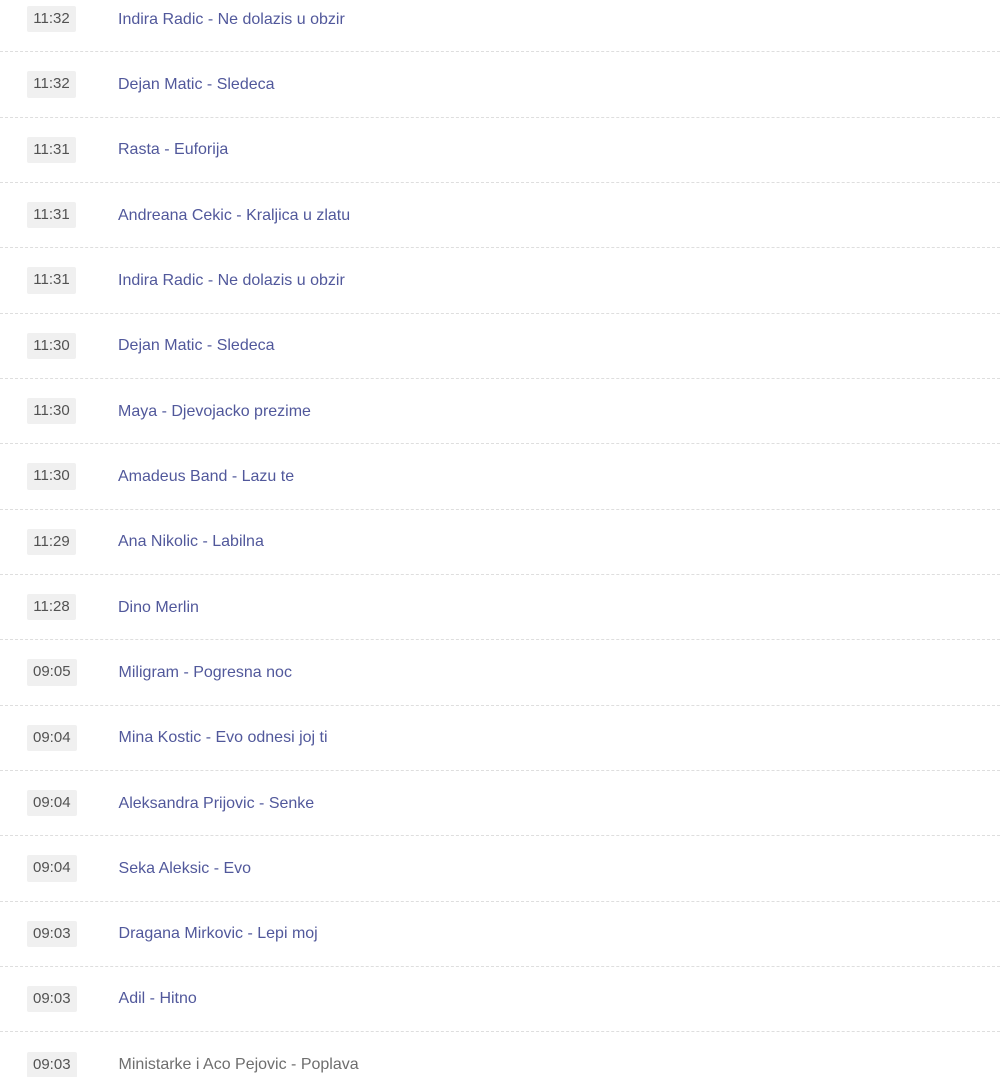 This screenshot has width=1000, height=1077. I want to click on song-title-link: Dragana Mirkovic - Lepi moj, so click(218, 934).